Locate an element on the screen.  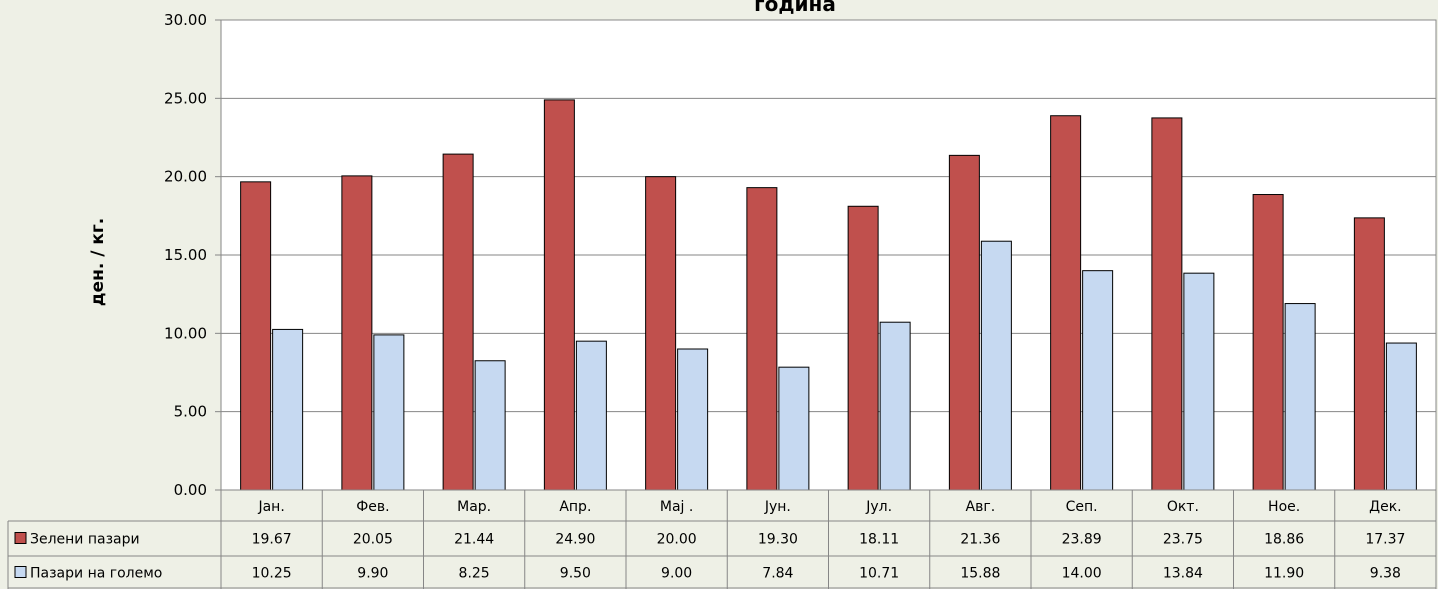
y-tick-label: 10.00 is located at coordinates (185, 333).